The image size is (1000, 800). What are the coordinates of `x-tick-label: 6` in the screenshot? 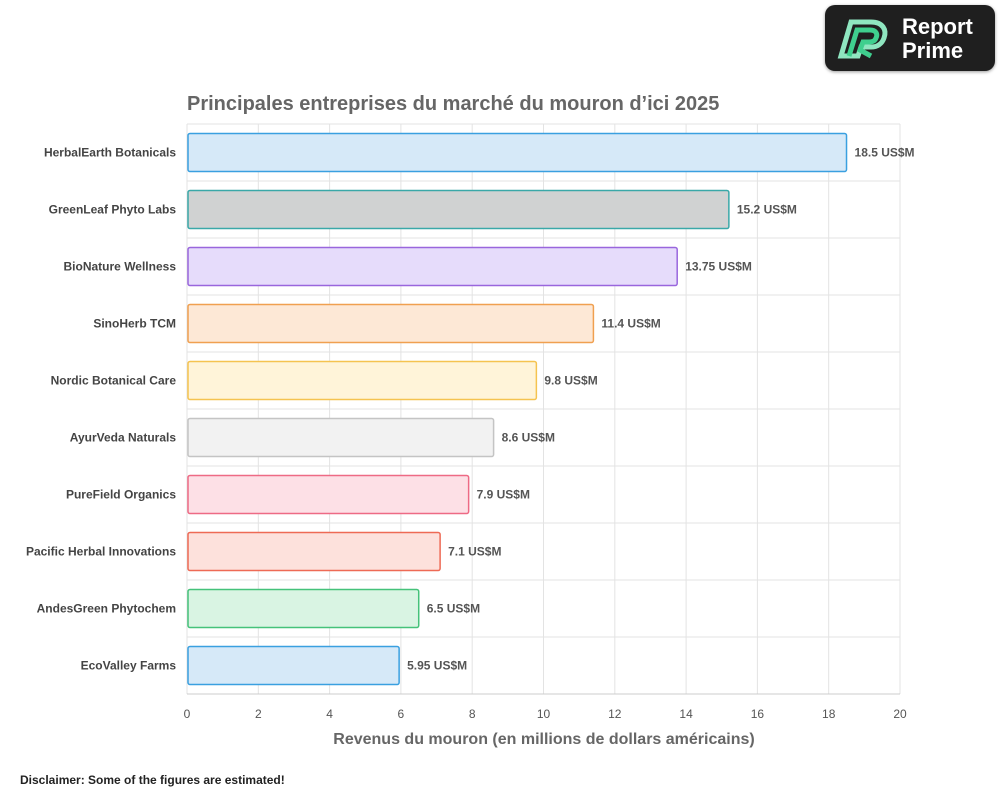 It's located at (401, 714).